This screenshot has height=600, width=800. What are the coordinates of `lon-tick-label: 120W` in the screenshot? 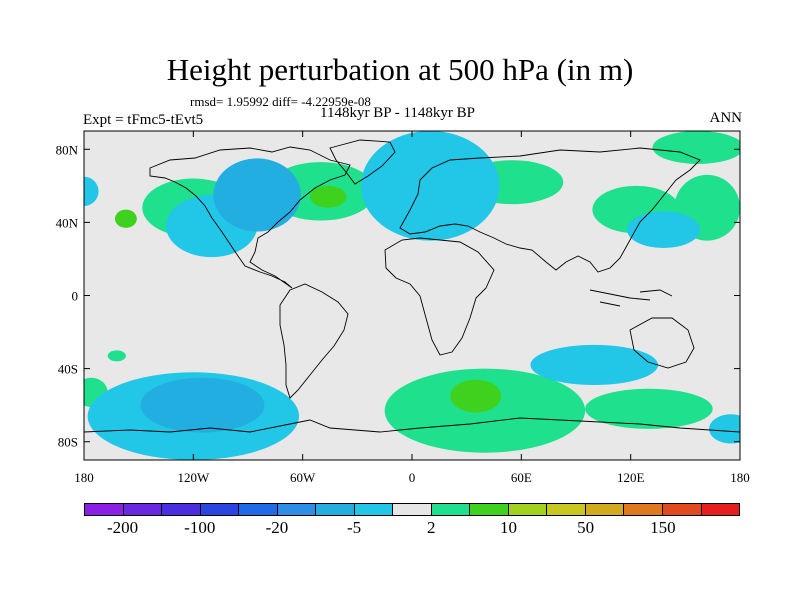 It's located at (193, 477).